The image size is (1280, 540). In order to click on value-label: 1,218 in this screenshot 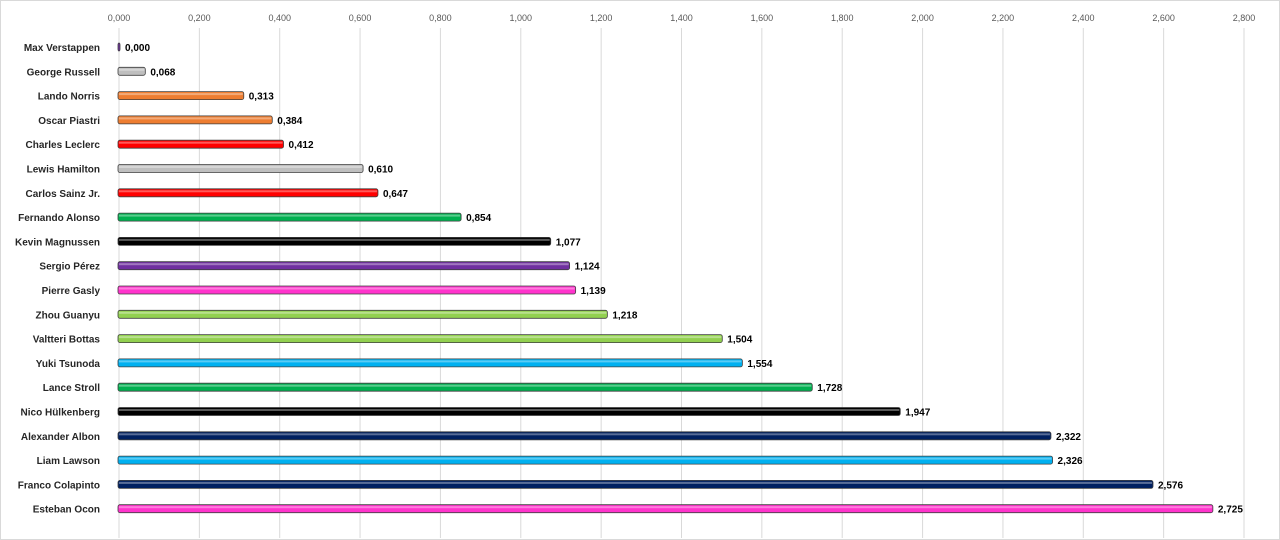, I will do `click(624, 315)`.